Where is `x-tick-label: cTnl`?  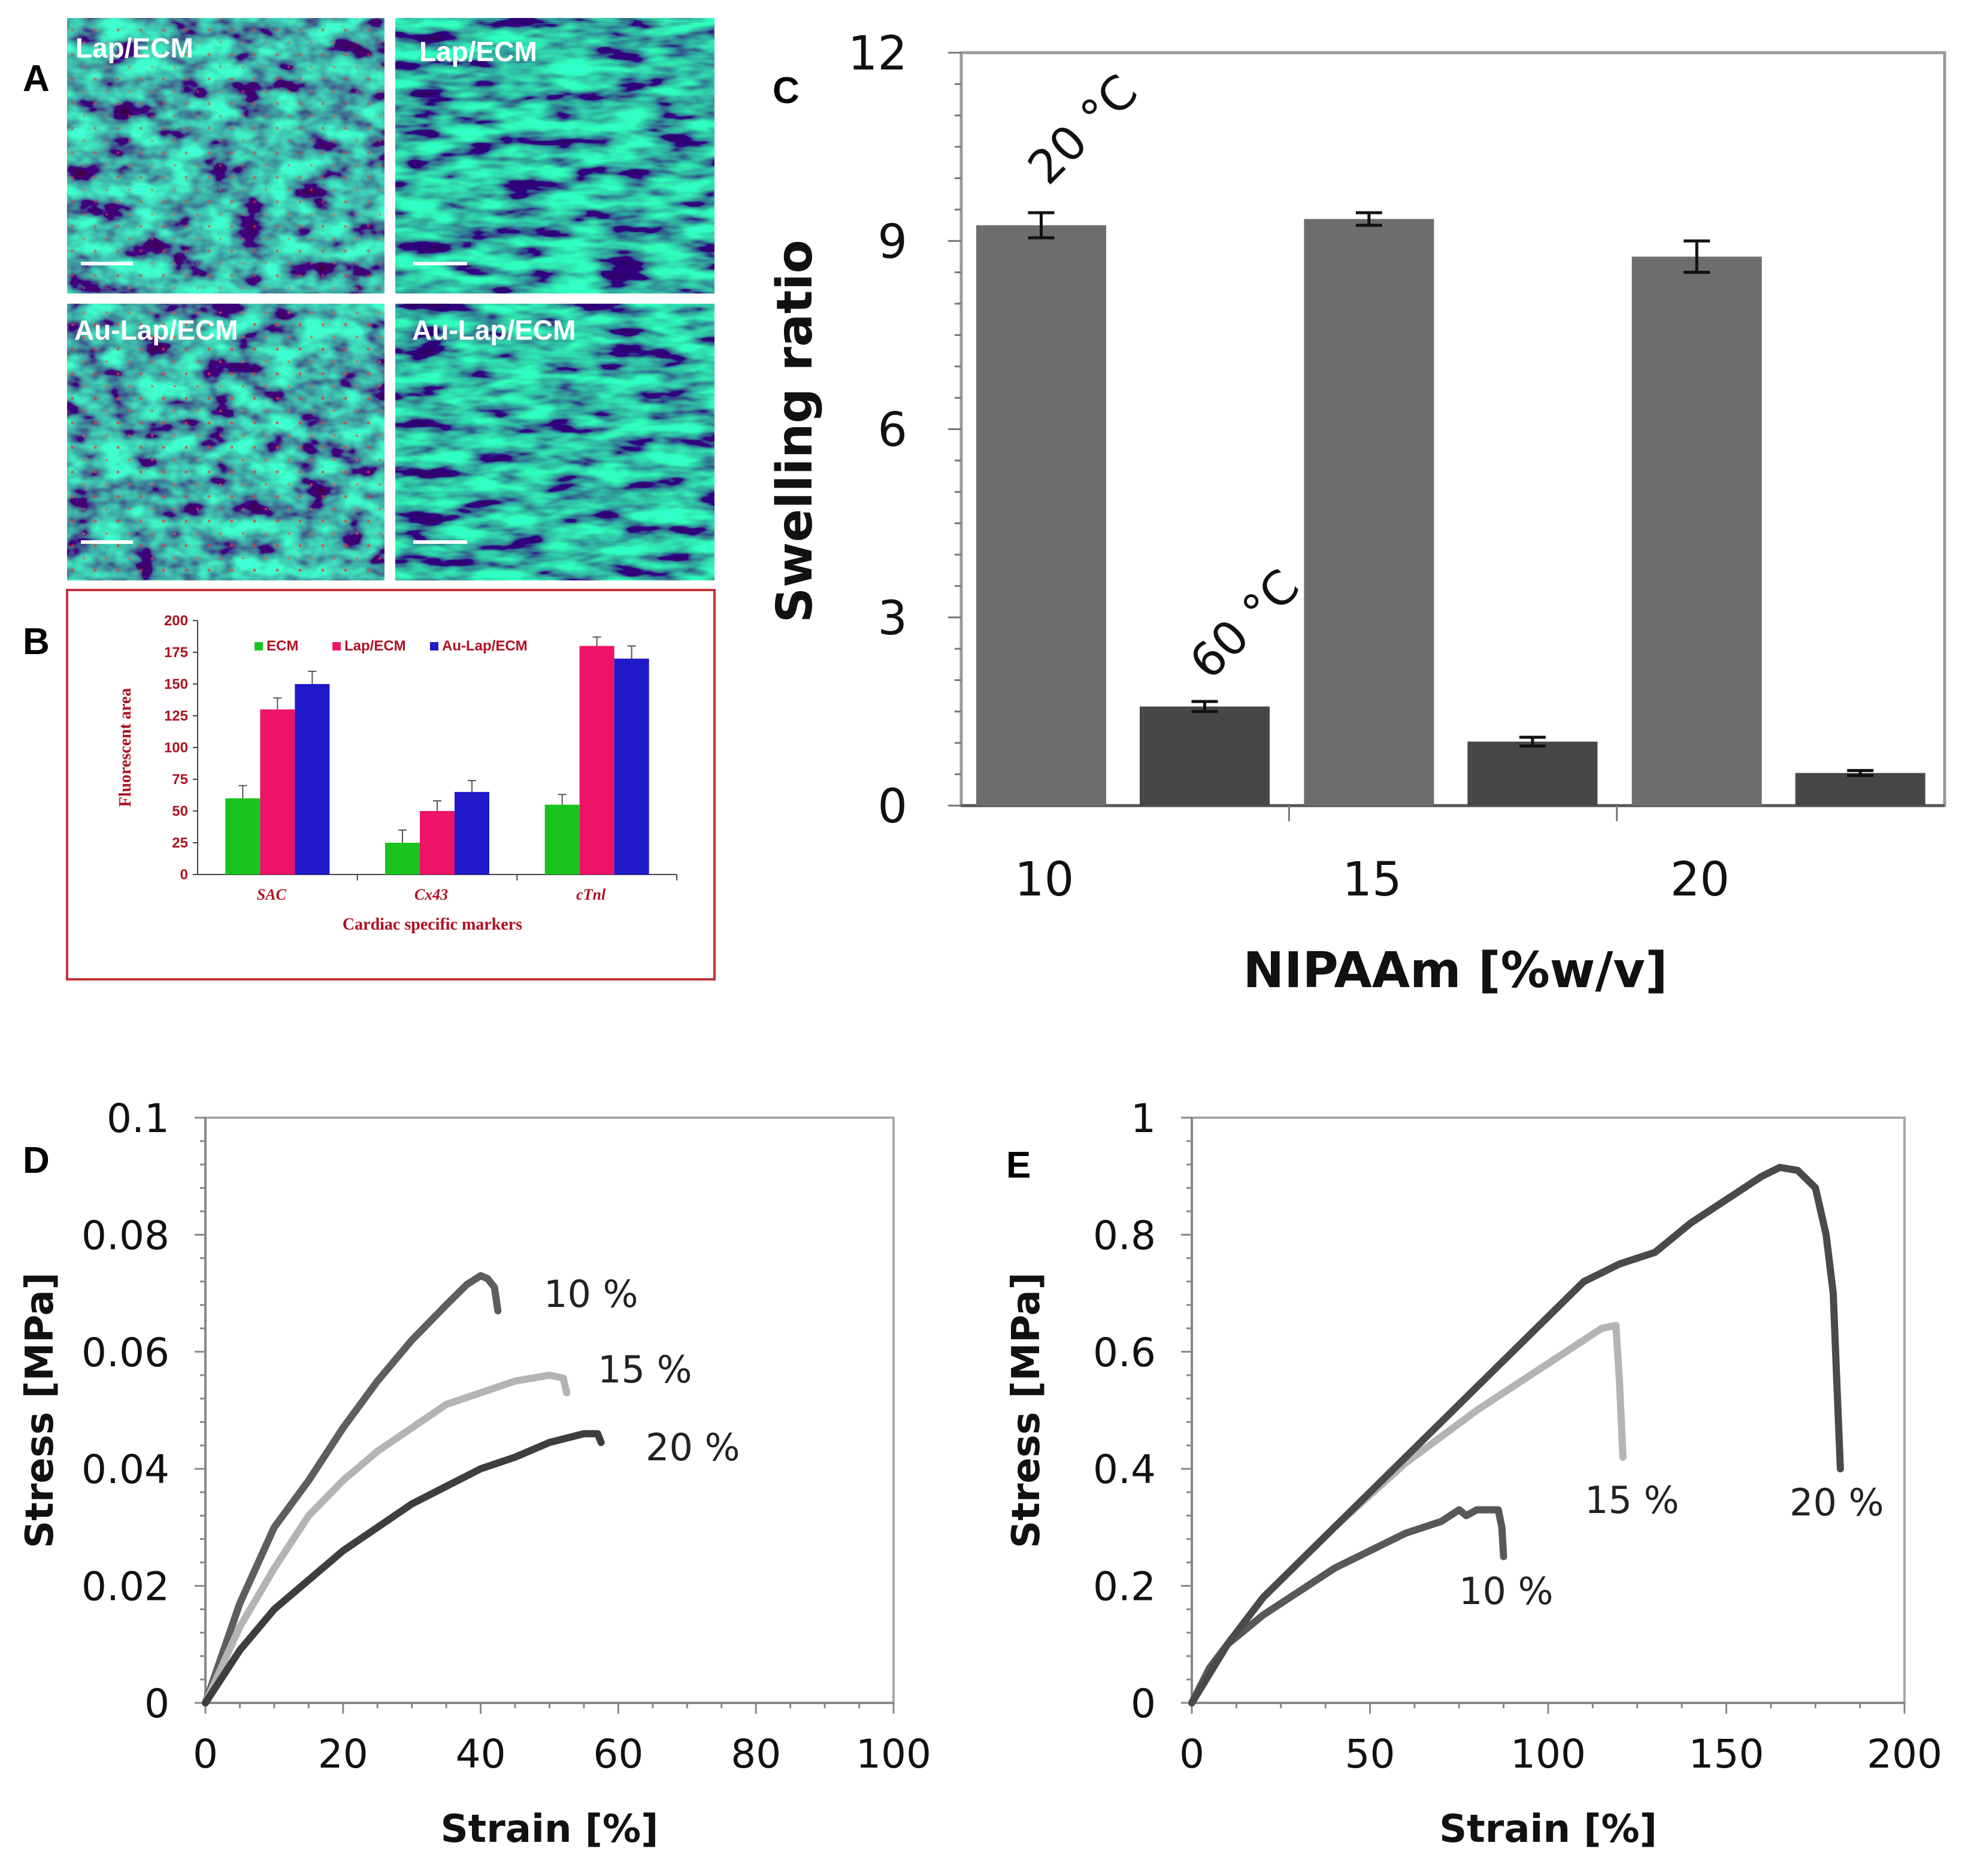
x-tick-label: cTnl is located at coordinates (591, 894).